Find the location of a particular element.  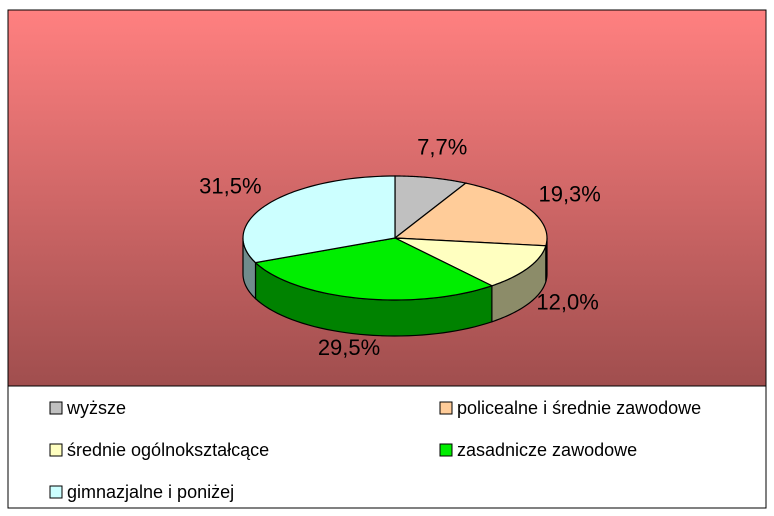

data-label: 19,3% is located at coordinates (569, 193).